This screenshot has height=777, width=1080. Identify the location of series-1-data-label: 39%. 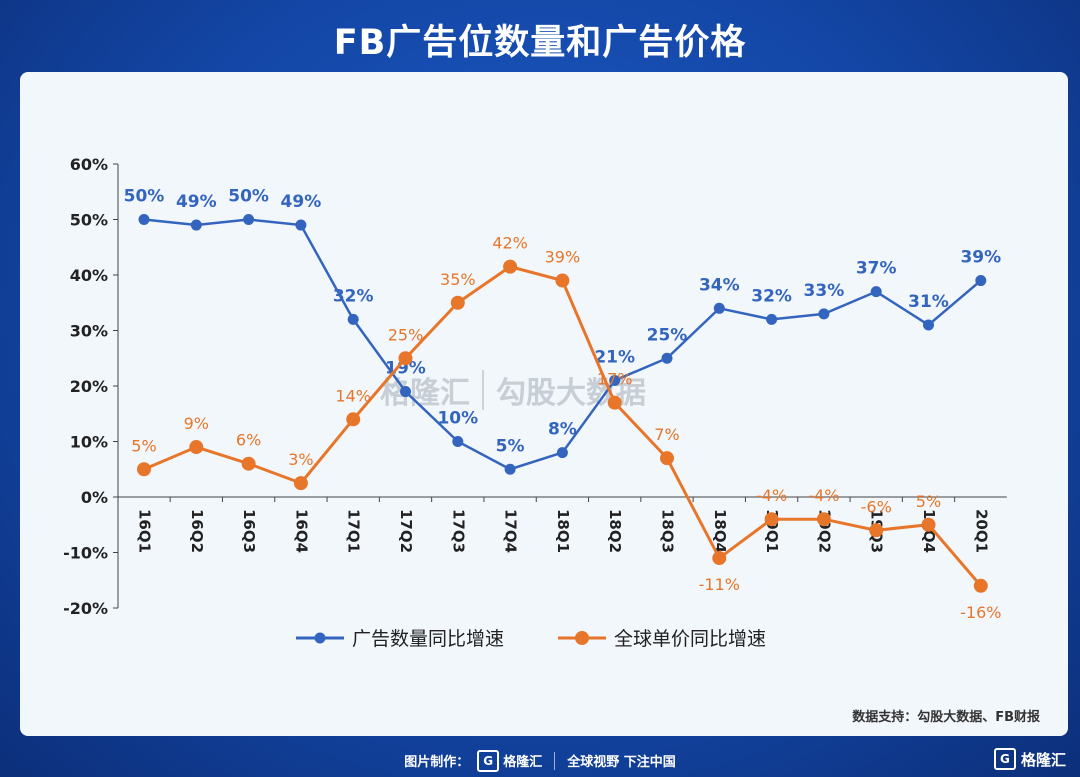
(980, 258).